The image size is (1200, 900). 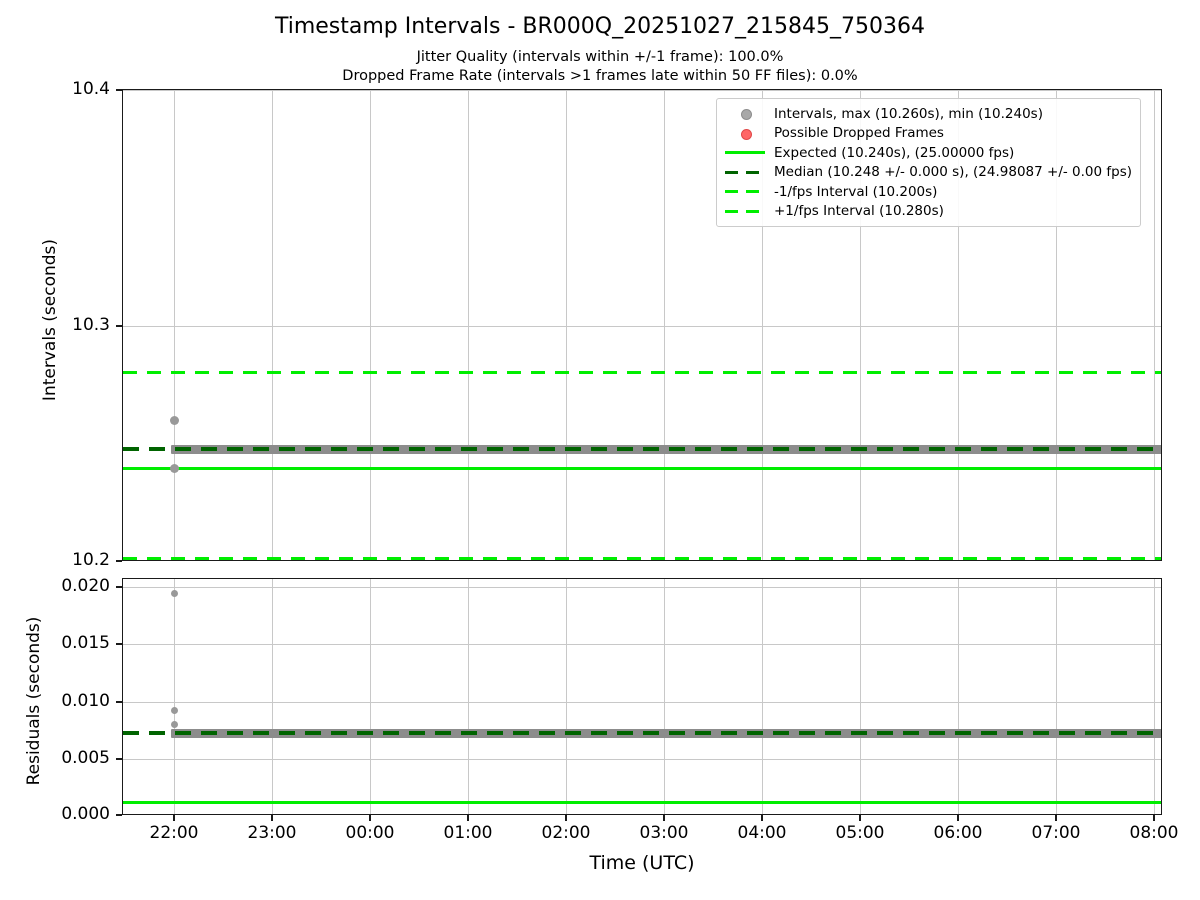 What do you see at coordinates (91, 325) in the screenshot?
I see `ticklabel-y-10-3: 10.3` at bounding box center [91, 325].